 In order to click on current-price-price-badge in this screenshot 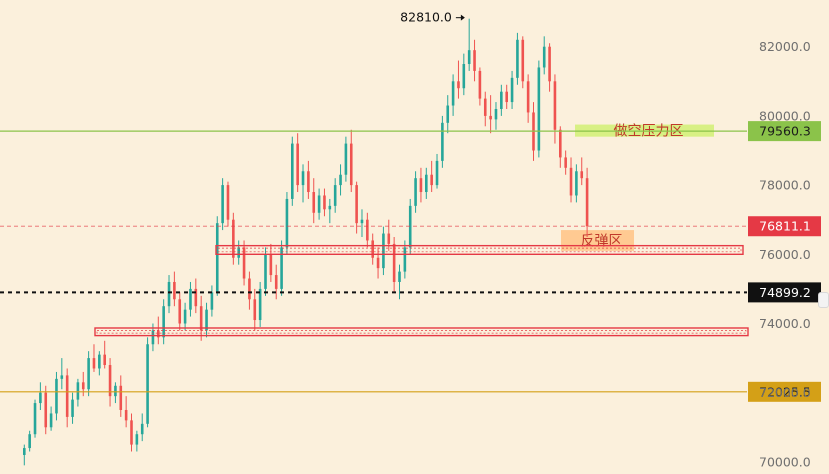, I will do `click(784, 226)`.